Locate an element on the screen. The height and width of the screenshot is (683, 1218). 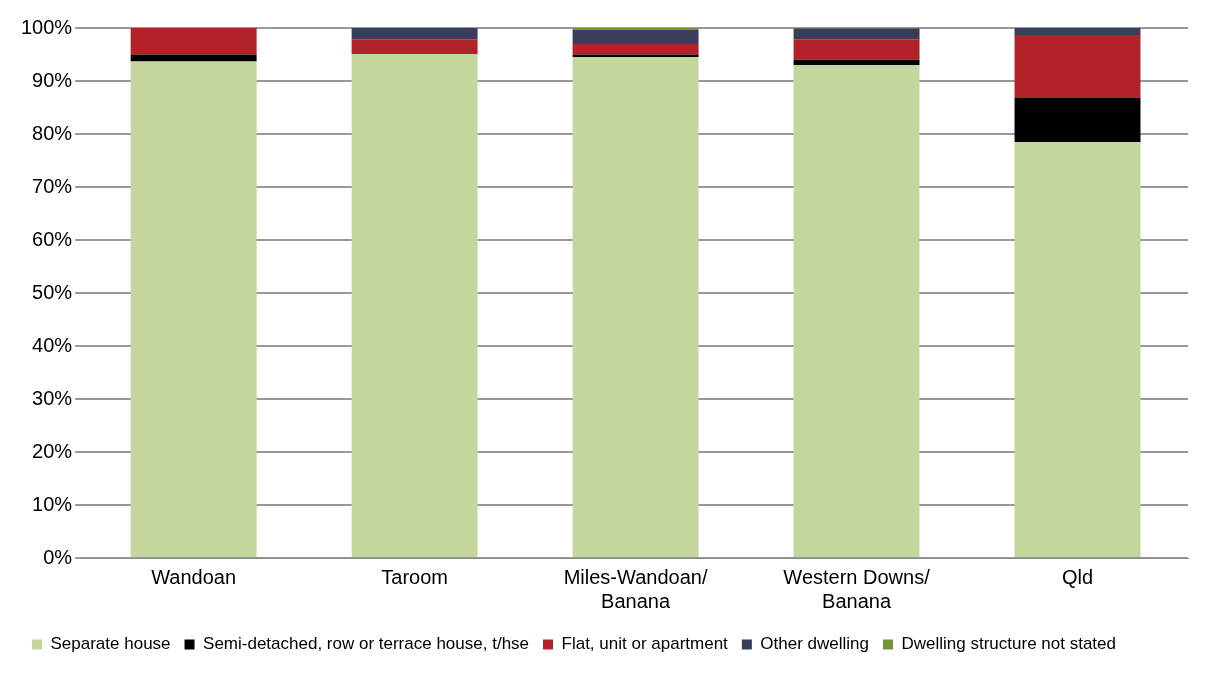
legend-label: Other dwelling is located at coordinates (814, 644).